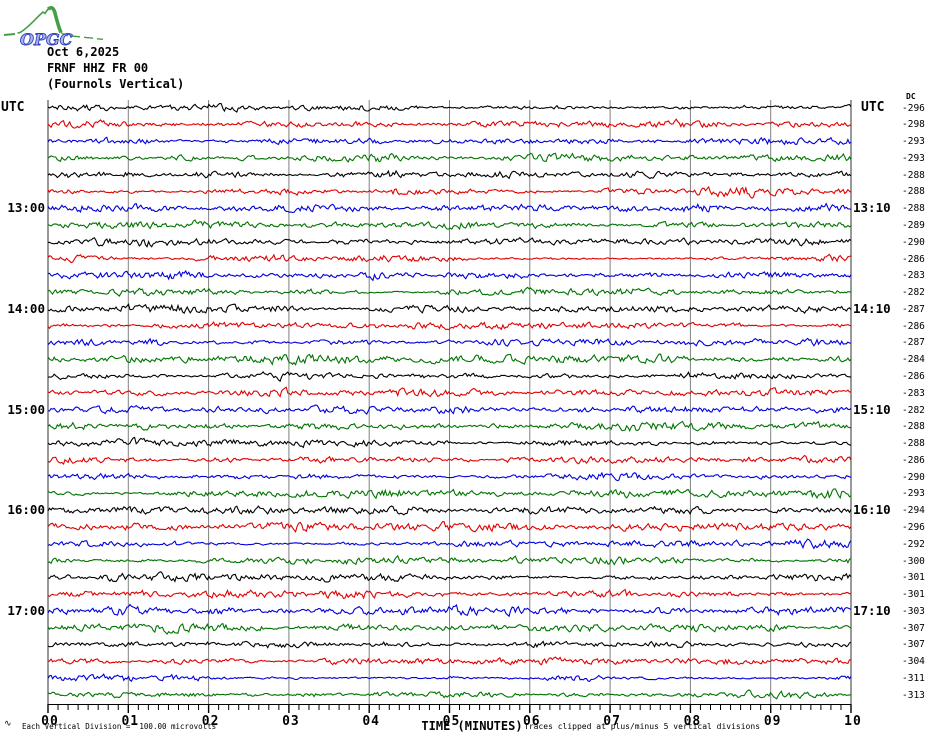  I want to click on x-tick-label-08: 08, so click(692, 721).